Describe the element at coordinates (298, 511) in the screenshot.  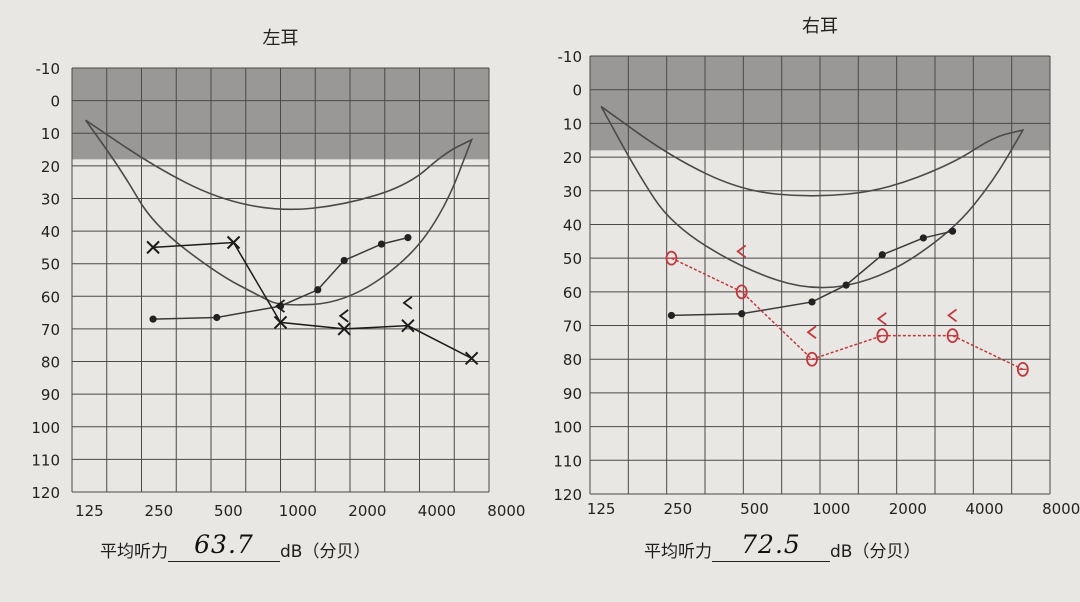
I see `left-x-tick-label: 1000` at that location.